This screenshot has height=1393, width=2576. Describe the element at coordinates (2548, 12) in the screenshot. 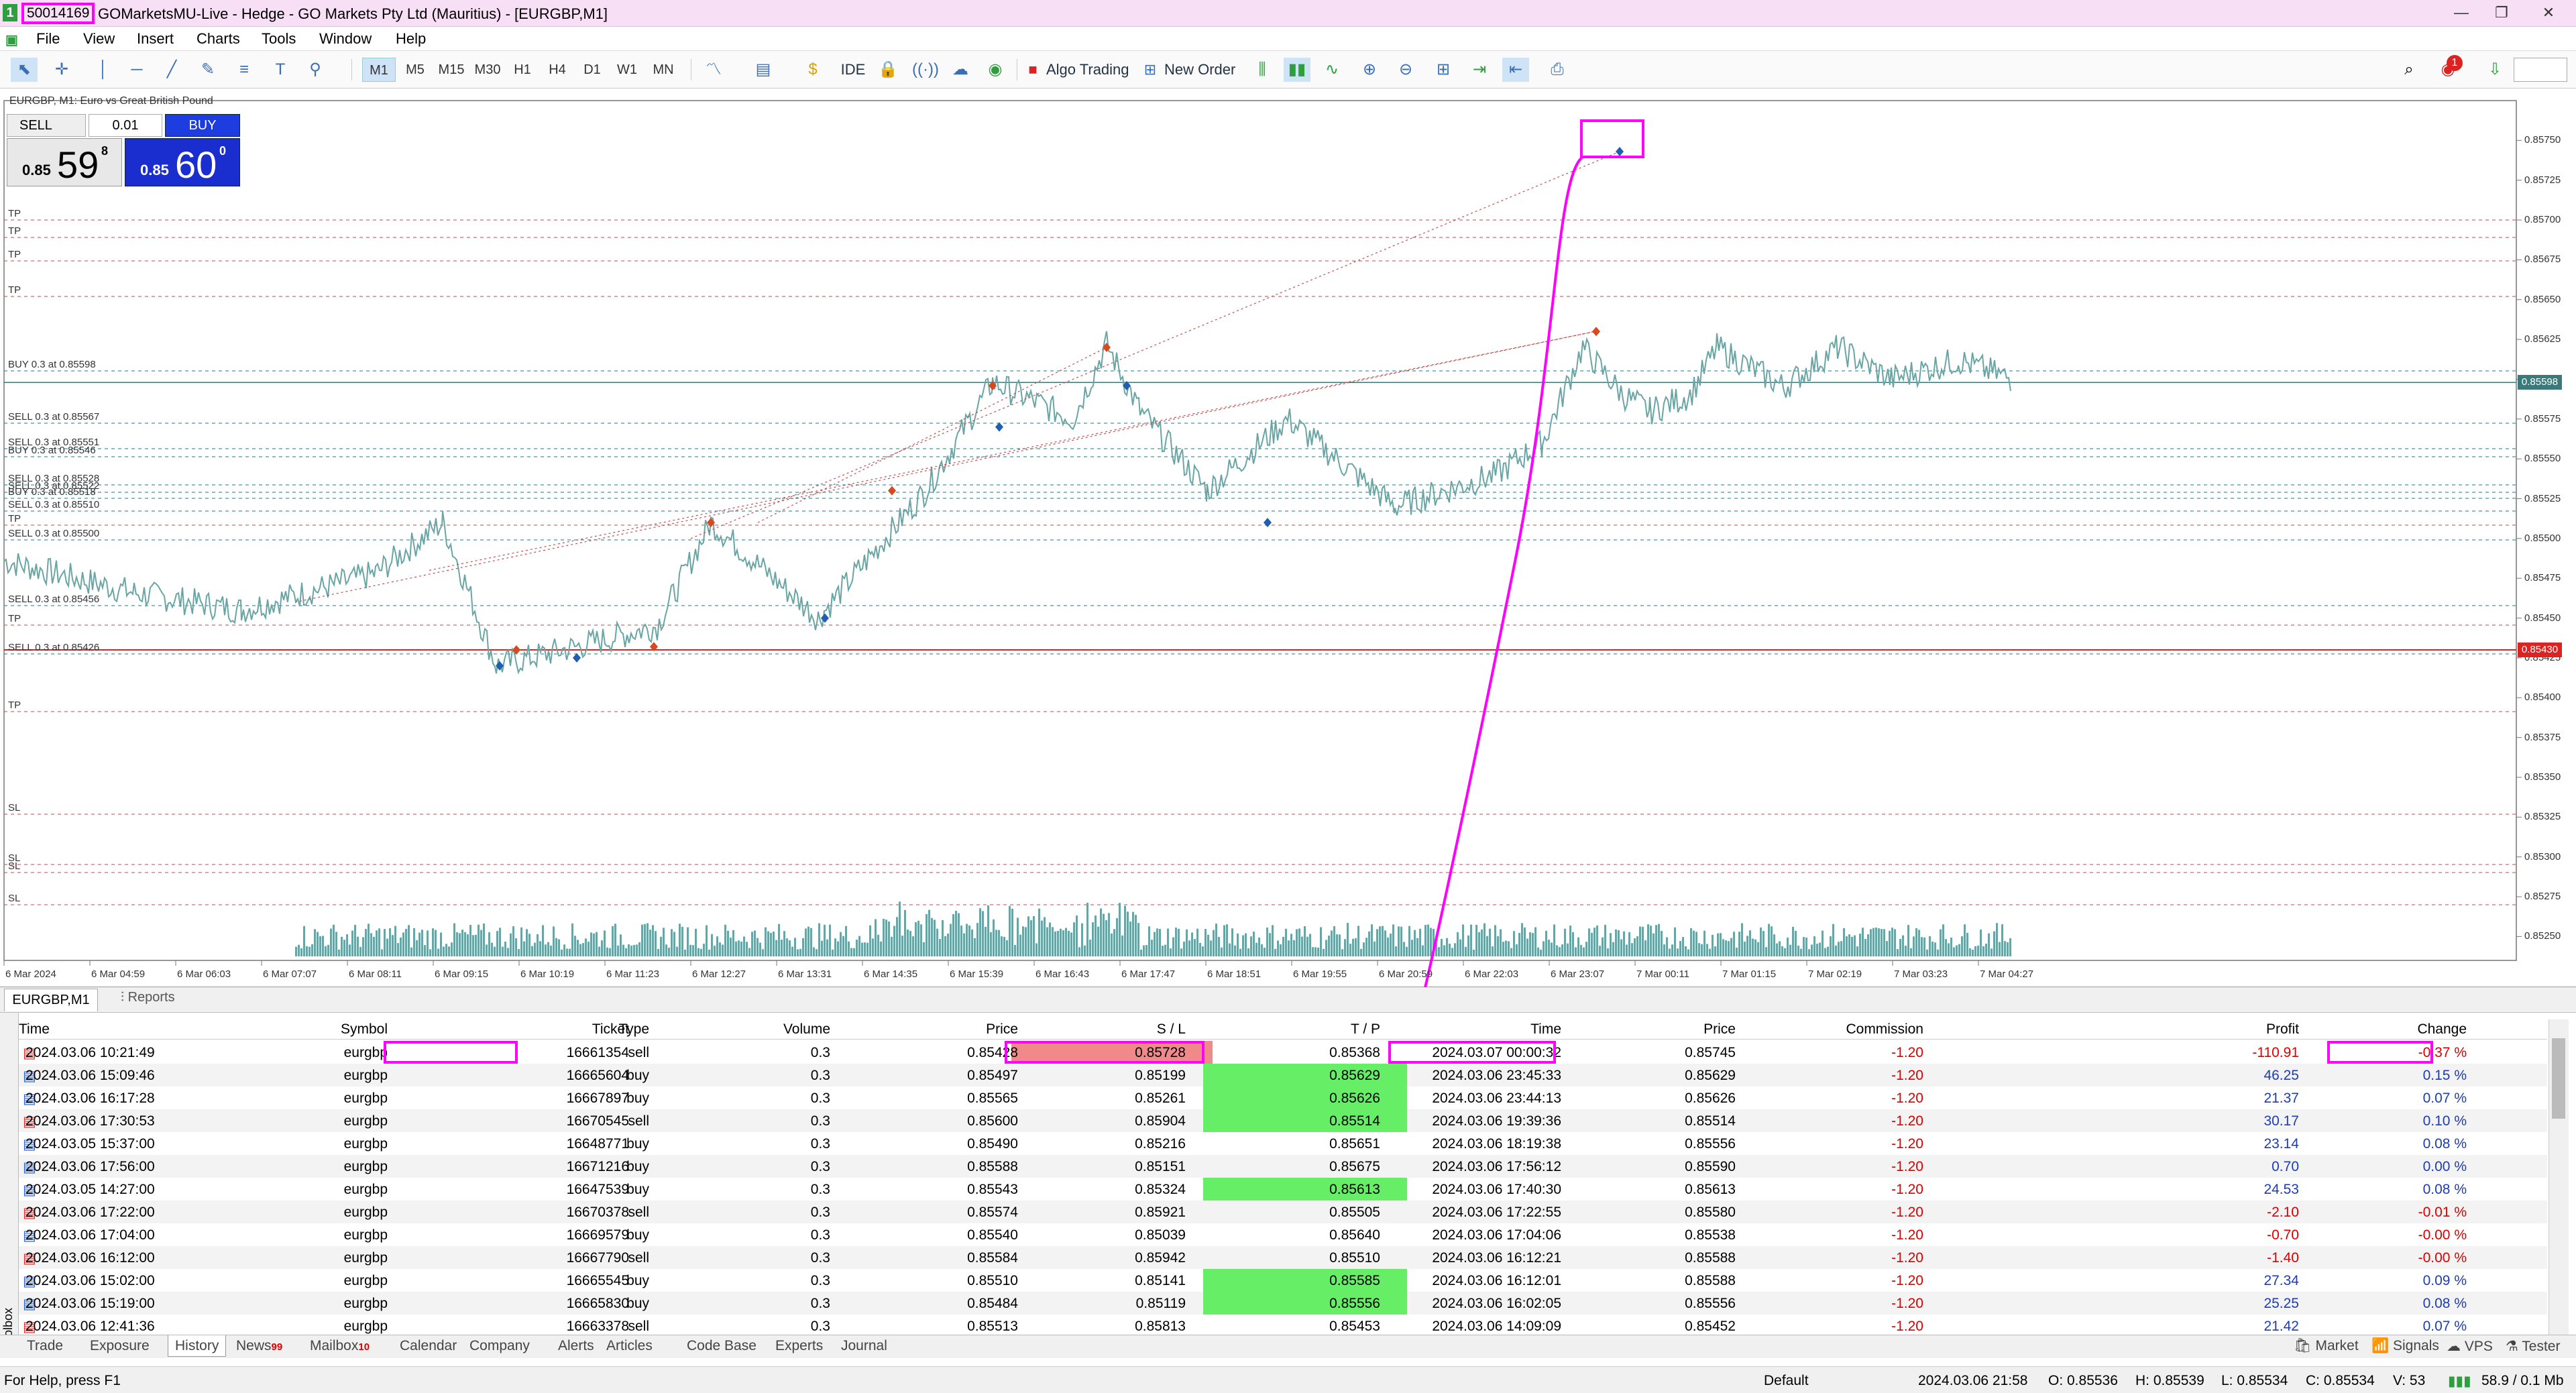

I see `close-button: ✕` at that location.